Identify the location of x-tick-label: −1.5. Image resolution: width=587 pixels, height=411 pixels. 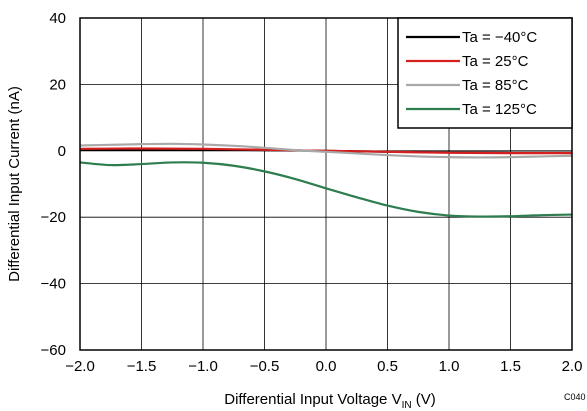
(142, 366).